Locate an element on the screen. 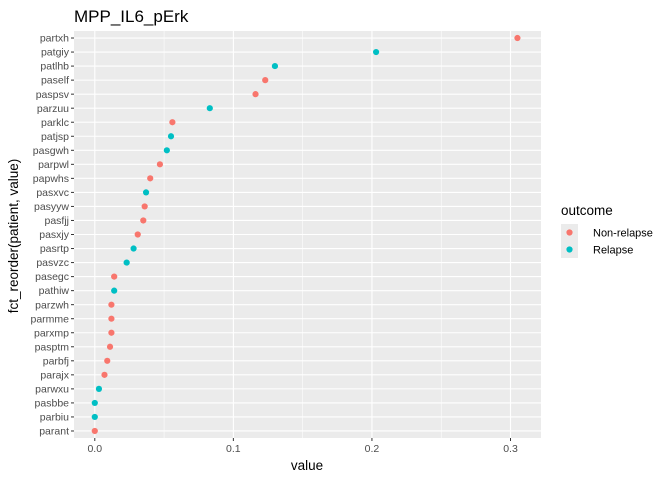  y-axis-title: fct_reorder(patient, value) is located at coordinates (13, 236).